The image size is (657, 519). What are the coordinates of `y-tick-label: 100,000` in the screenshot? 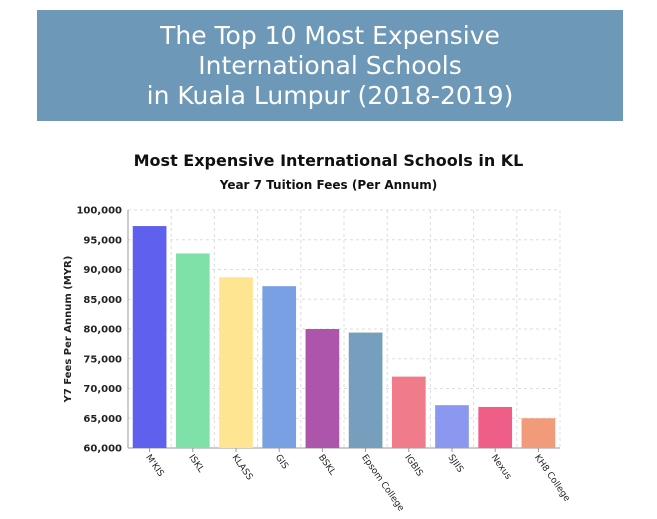 It's located at (99, 211).